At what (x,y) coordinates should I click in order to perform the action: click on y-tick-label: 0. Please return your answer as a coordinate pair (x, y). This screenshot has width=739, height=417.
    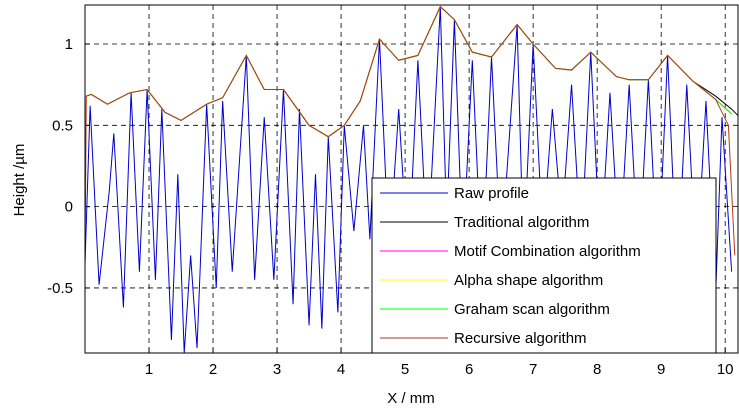
    Looking at the image, I should click on (69, 207).